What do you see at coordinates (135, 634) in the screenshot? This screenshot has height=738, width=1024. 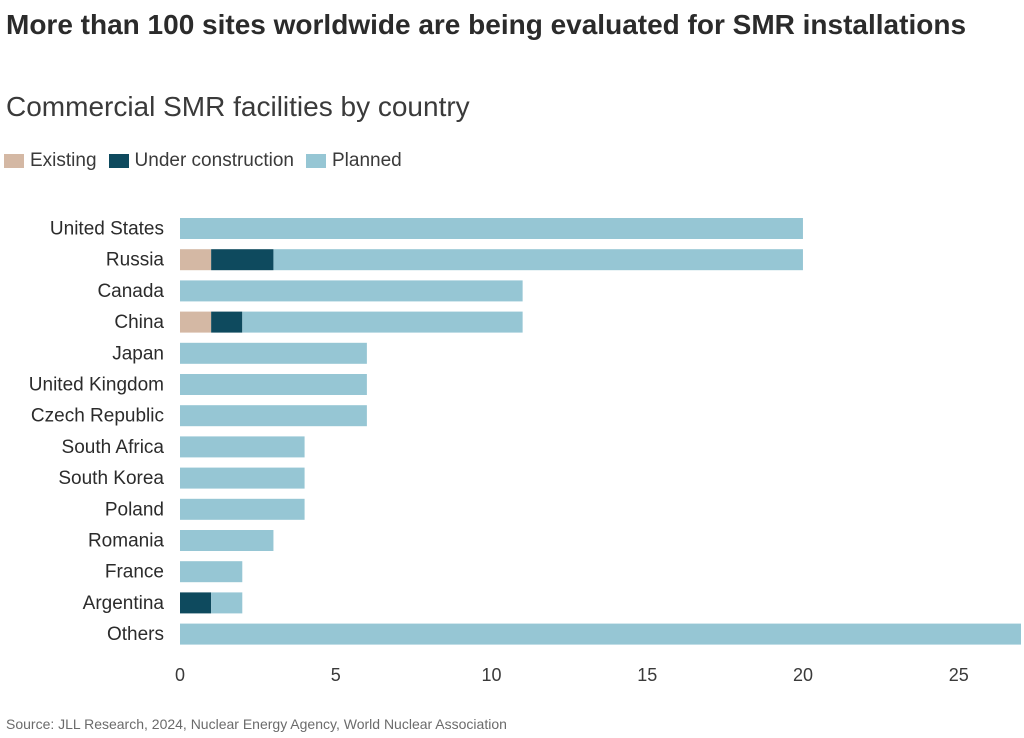 I see `category-label-others: Others` at bounding box center [135, 634].